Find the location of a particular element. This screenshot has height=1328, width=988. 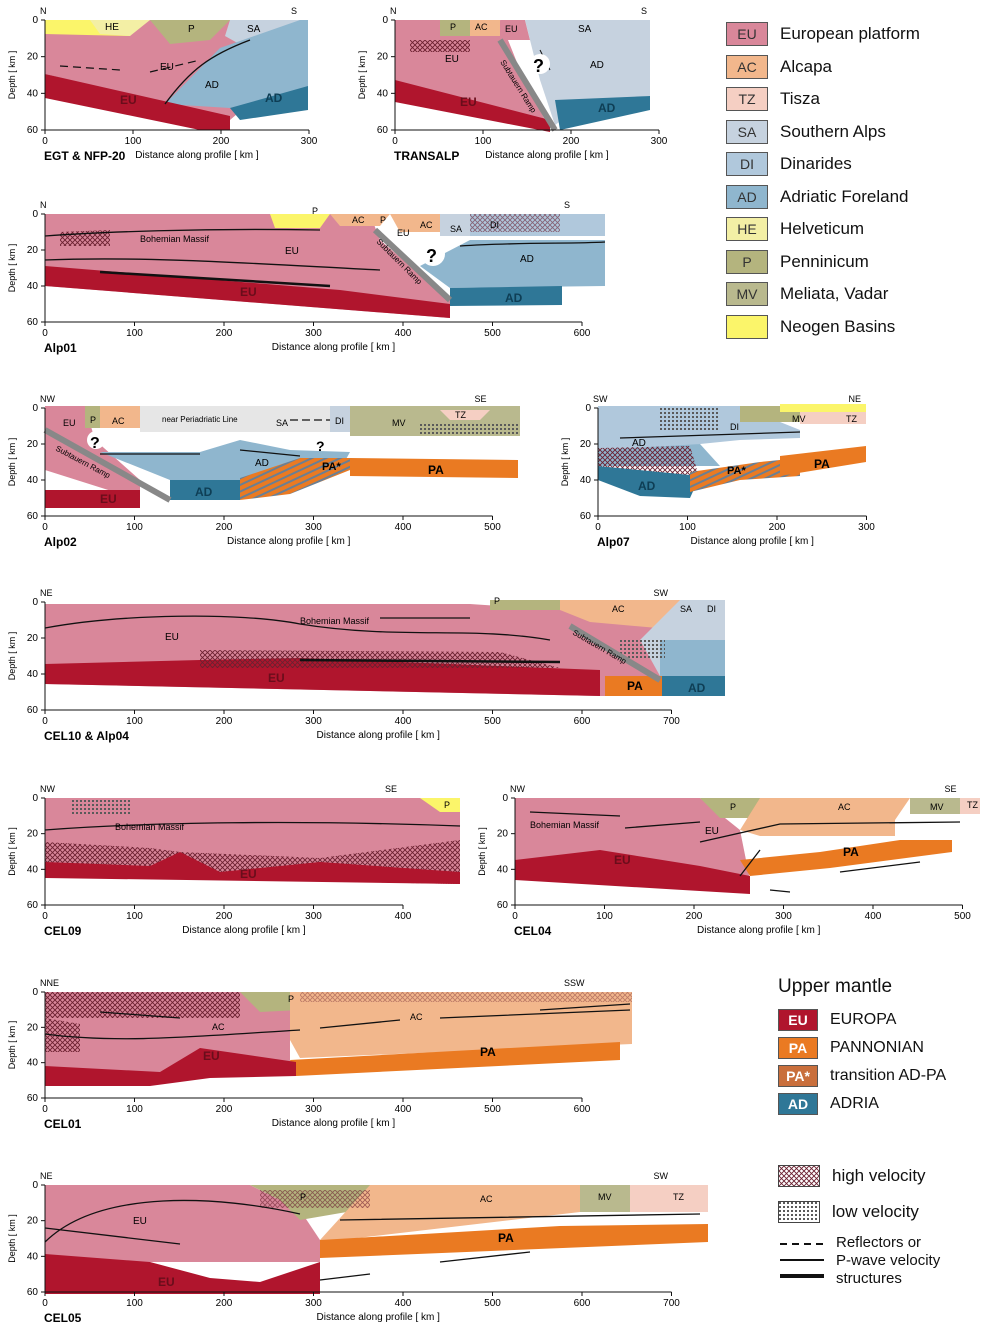

profile-cel01: P AC AC EU PA is located at coordinates (338, 1039).